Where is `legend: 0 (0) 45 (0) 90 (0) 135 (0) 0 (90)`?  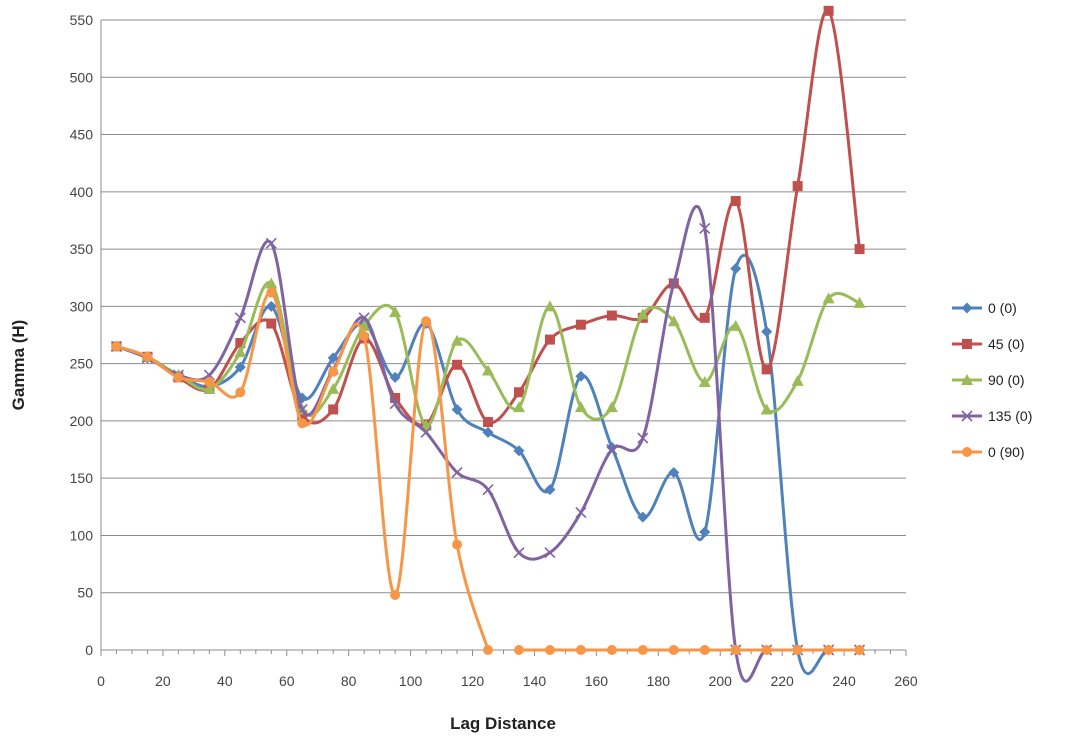 legend: 0 (0) 45 (0) 90 (0) 135 (0) 0 (90) is located at coordinates (992, 380).